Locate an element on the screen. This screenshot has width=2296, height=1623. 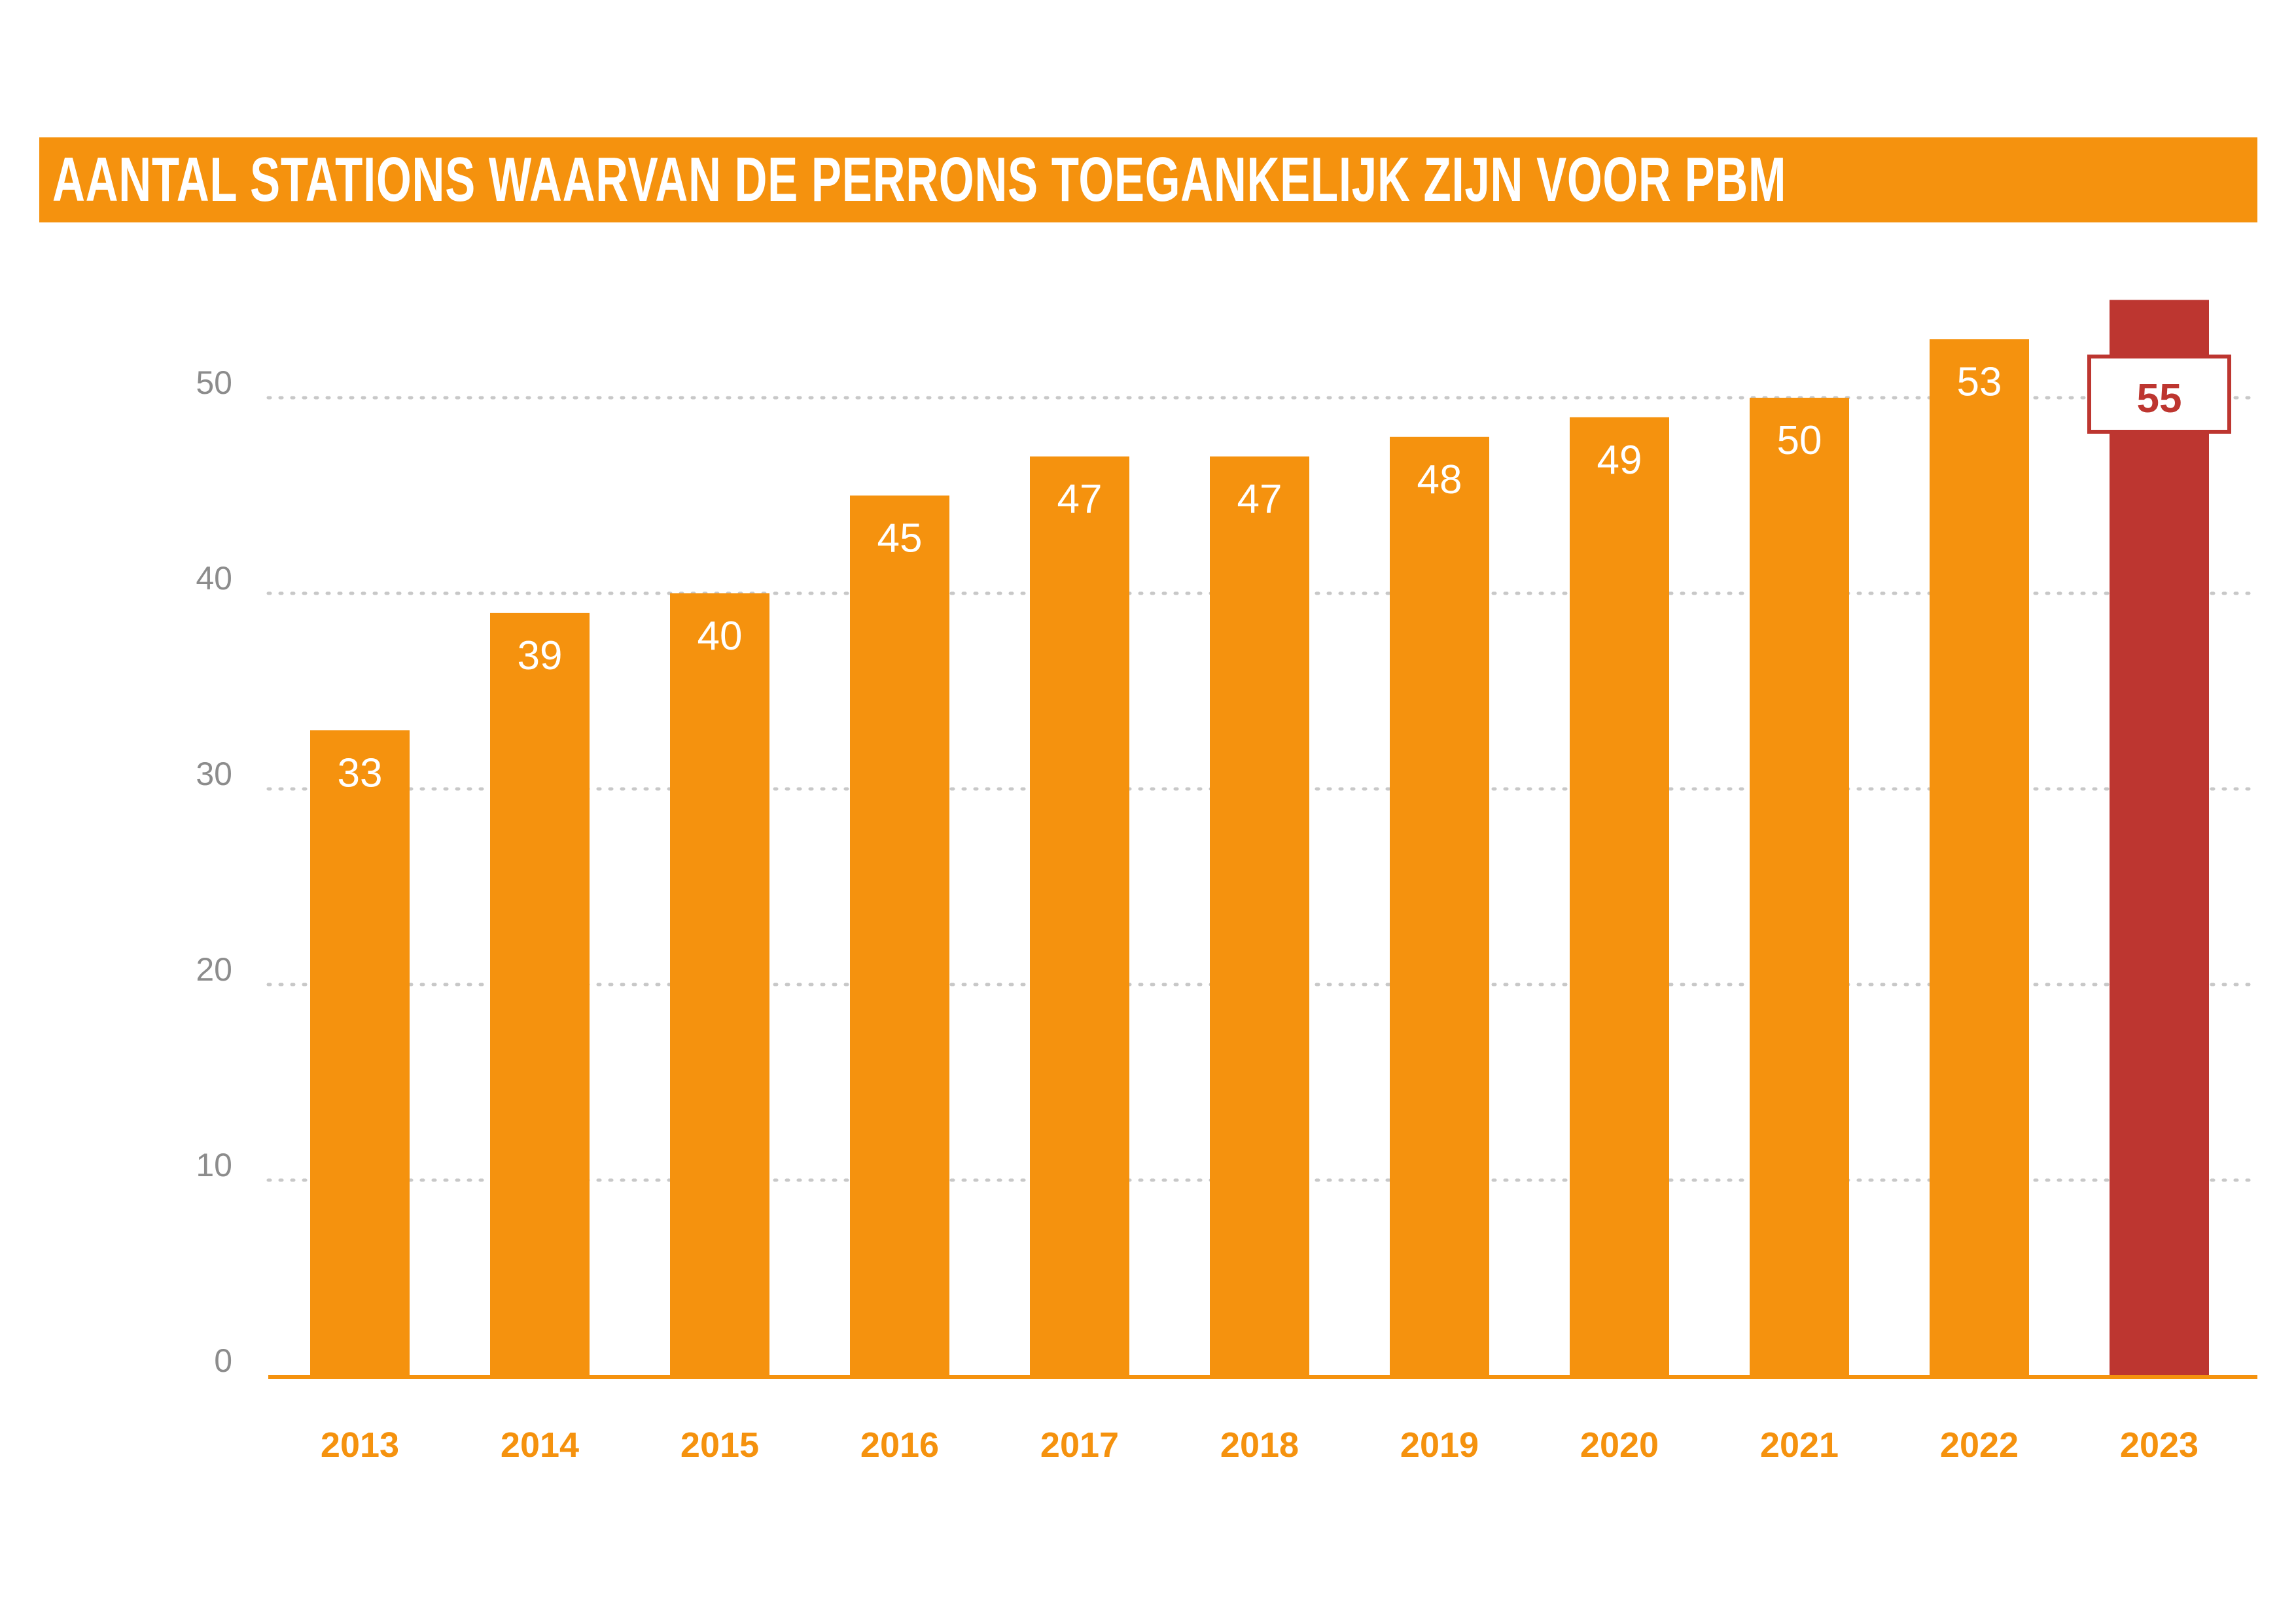
data-label: 53 is located at coordinates (1979, 381).